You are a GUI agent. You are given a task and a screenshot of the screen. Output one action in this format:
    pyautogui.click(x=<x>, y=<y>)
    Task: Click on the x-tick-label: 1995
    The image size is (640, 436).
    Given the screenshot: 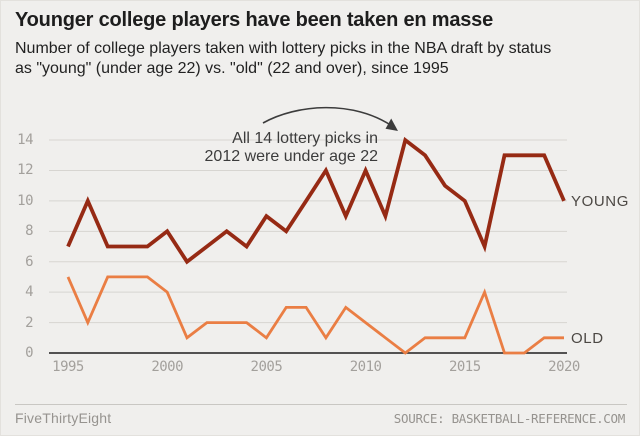 What is the action you would take?
    pyautogui.click(x=68, y=367)
    